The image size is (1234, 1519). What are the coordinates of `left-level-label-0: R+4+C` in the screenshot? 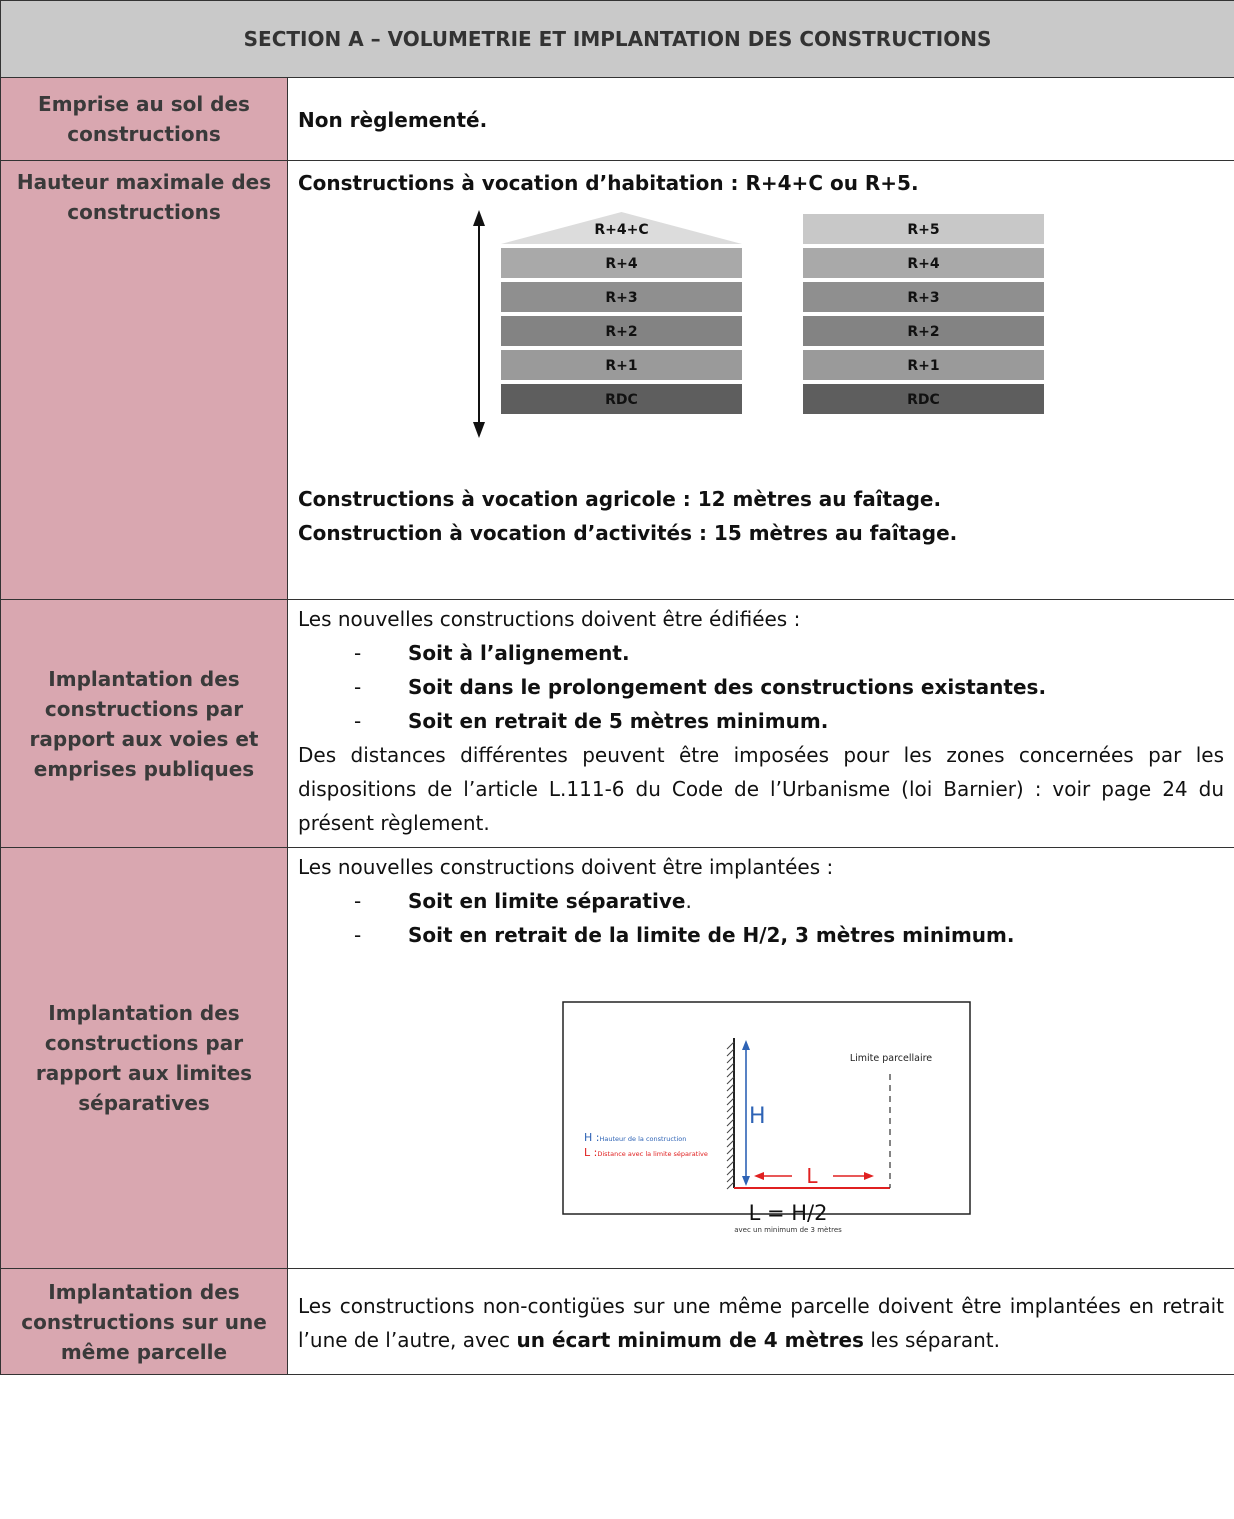 It's located at (621, 230).